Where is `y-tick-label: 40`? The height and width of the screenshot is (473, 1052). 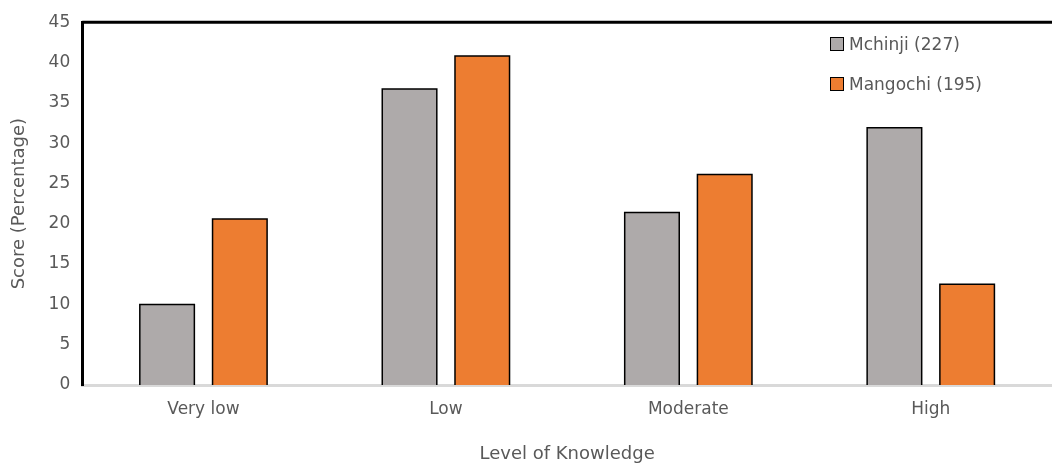 y-tick-label: 40 is located at coordinates (59, 60).